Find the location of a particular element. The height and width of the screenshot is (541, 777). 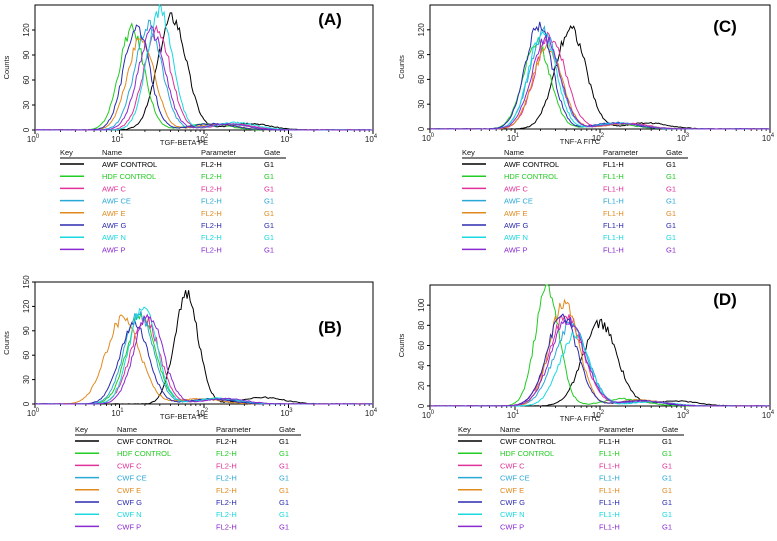

series-line-awf-n is located at coordinates (600, 80).